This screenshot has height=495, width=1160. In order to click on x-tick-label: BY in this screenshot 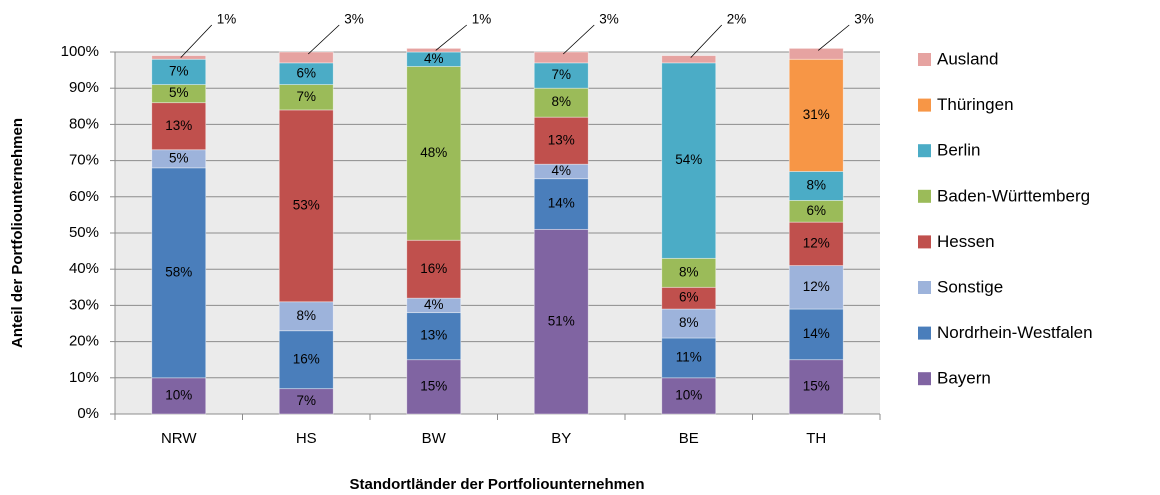, I will do `click(561, 438)`.